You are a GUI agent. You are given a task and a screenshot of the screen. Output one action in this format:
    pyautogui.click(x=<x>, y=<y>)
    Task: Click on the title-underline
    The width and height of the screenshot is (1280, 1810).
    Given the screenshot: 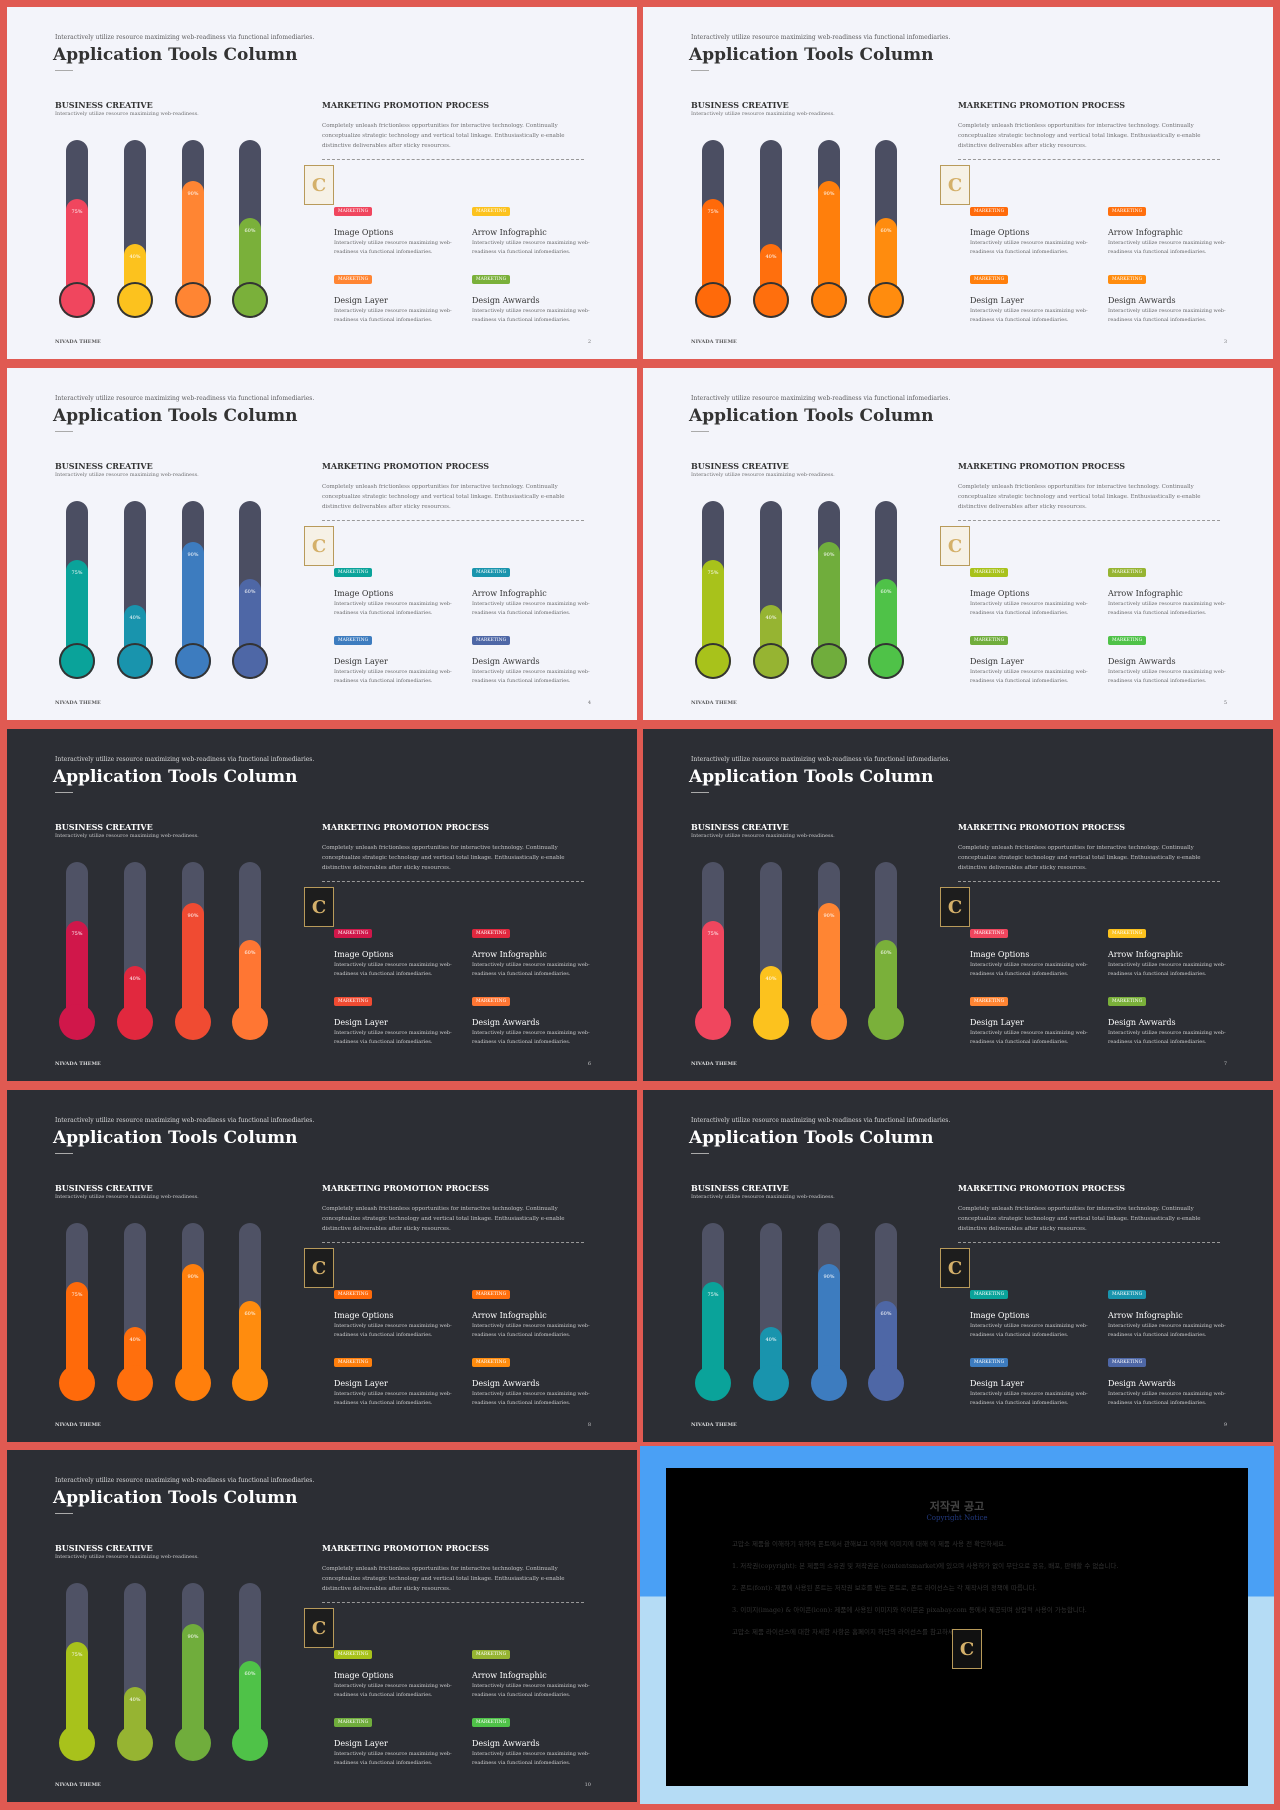 What is the action you would take?
    pyautogui.click(x=700, y=1153)
    